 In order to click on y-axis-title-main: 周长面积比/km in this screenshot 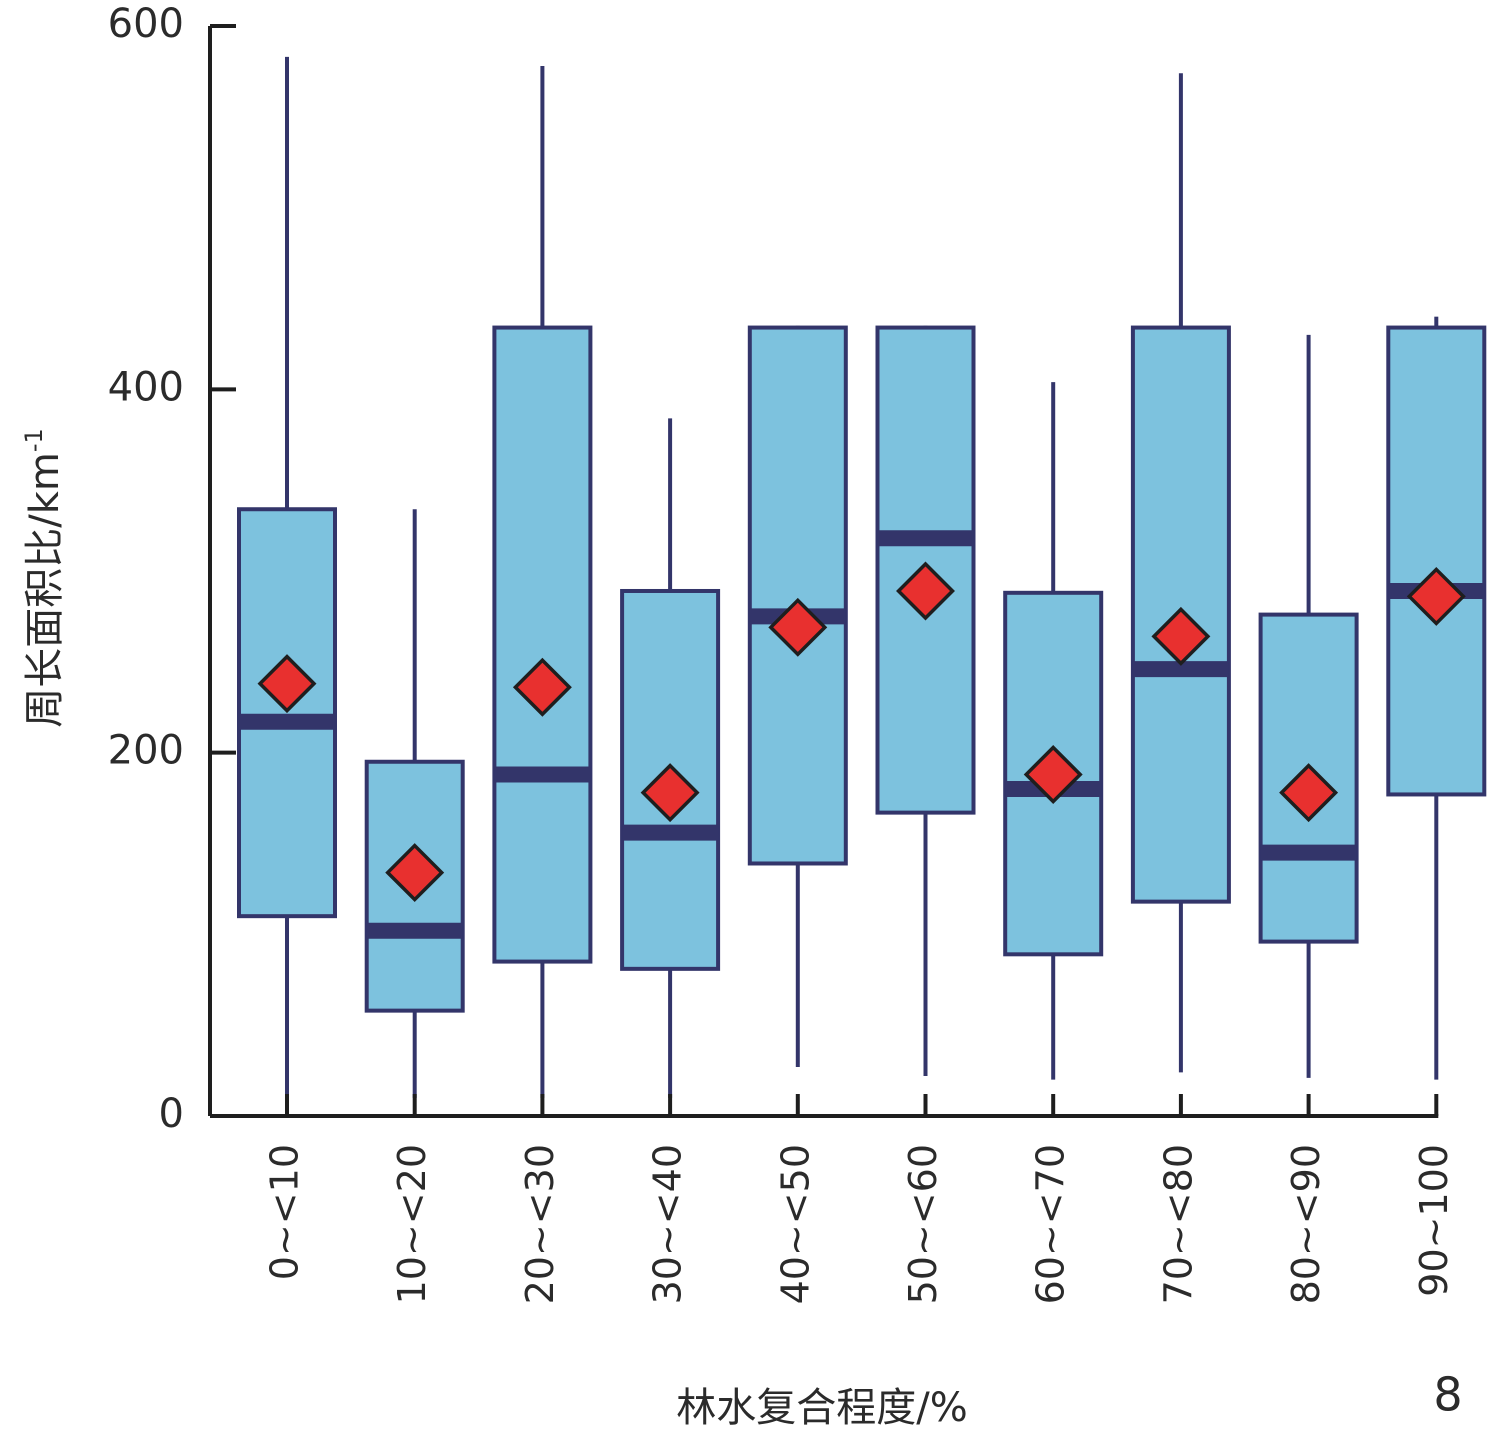, I will do `click(45, 590)`.